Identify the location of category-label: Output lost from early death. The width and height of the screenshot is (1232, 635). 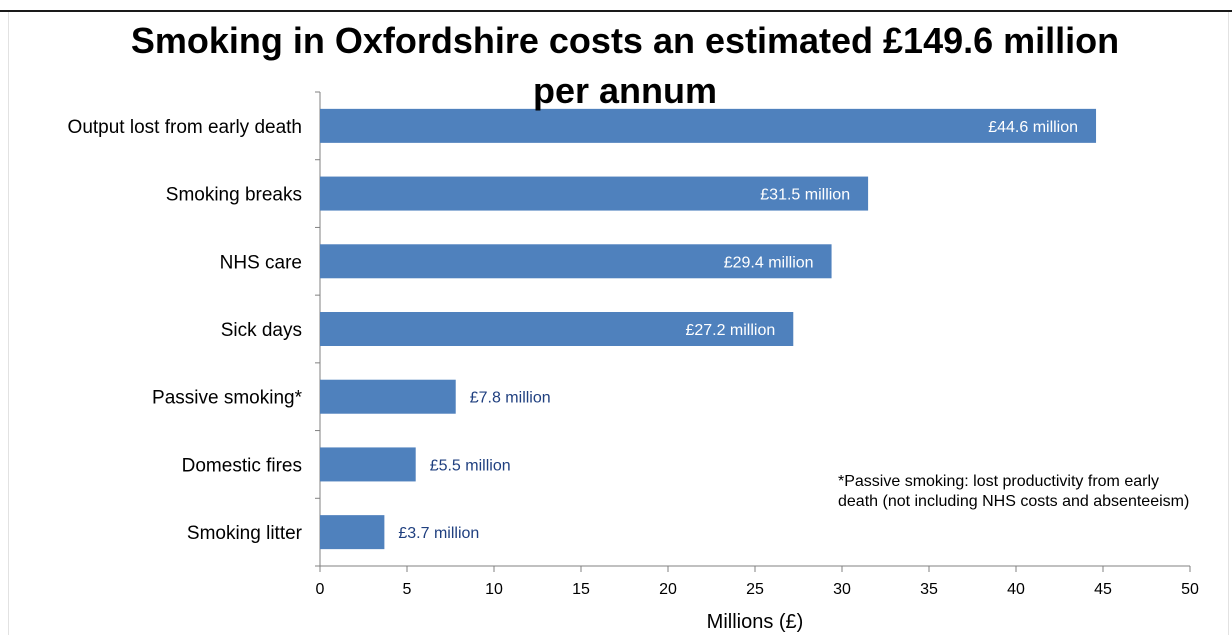
(185, 127).